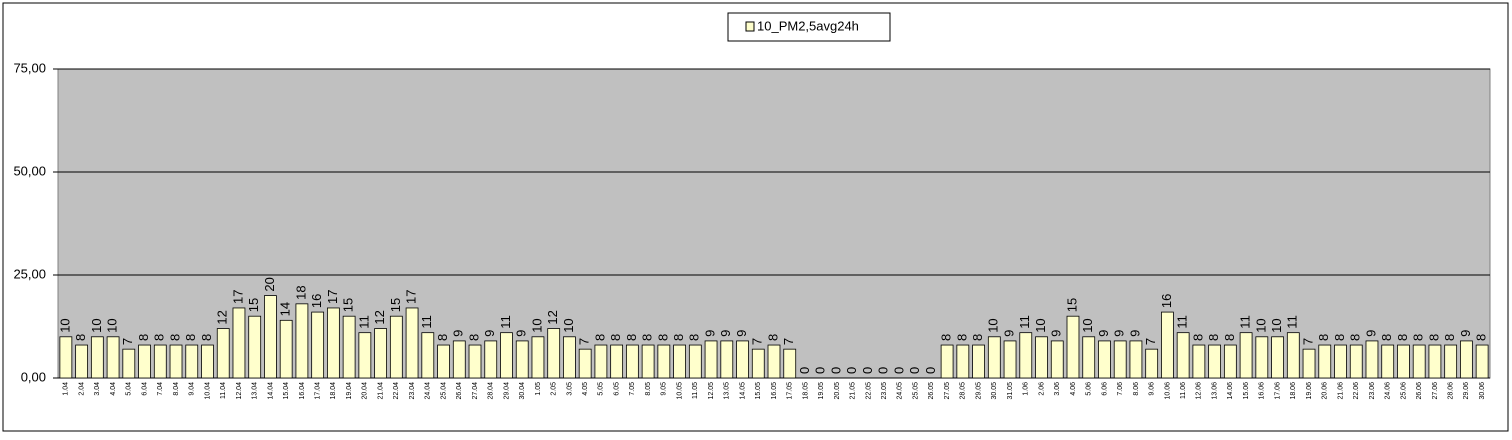 This screenshot has width=1512, height=440. Describe the element at coordinates (1026, 389) in the screenshot. I see `x-tick-label: 1.06` at that location.